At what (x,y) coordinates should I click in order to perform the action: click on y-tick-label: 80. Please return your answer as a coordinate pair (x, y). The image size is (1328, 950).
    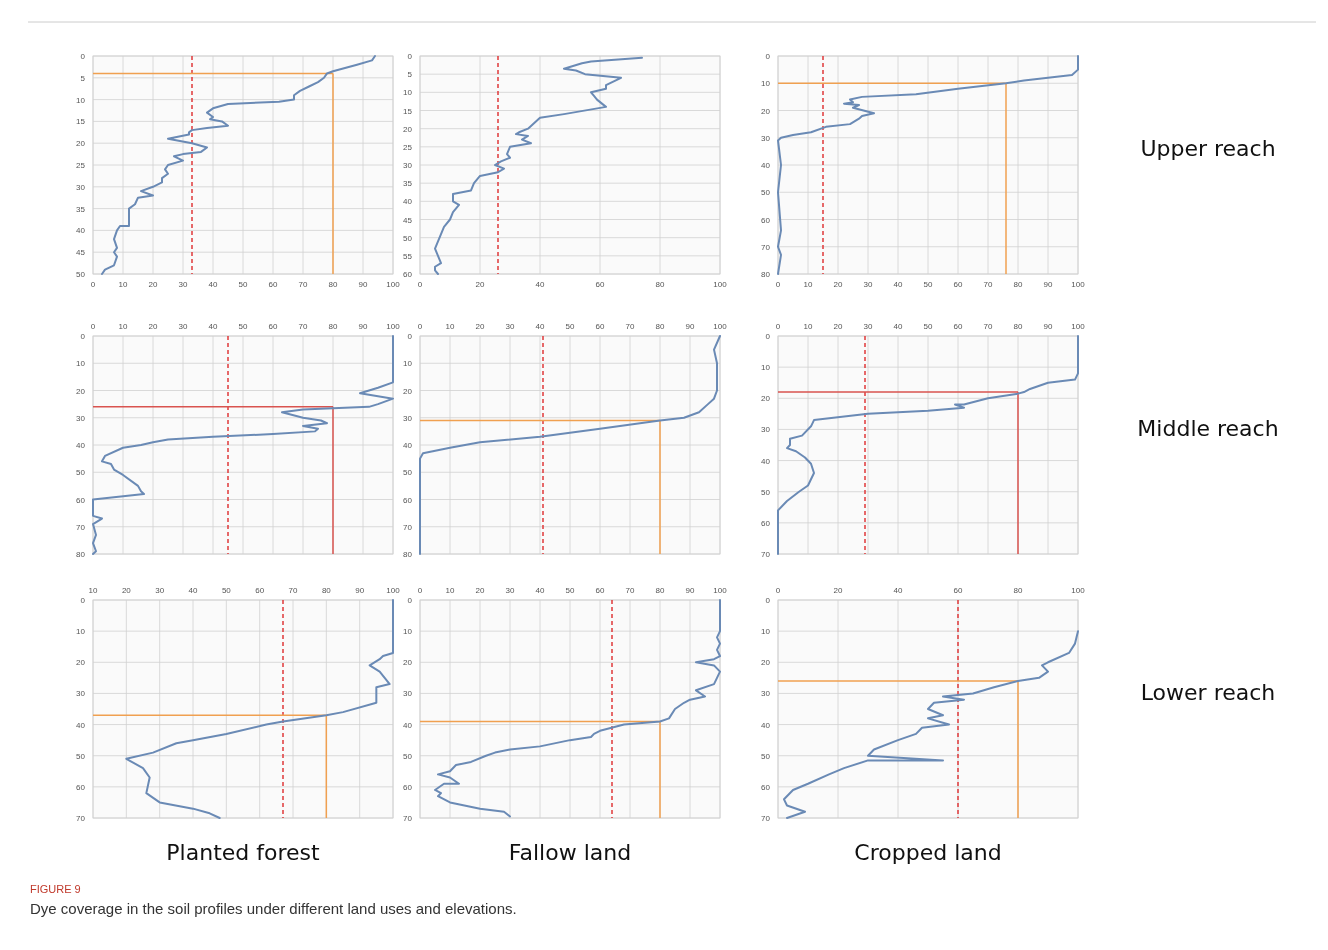
    Looking at the image, I should click on (408, 554).